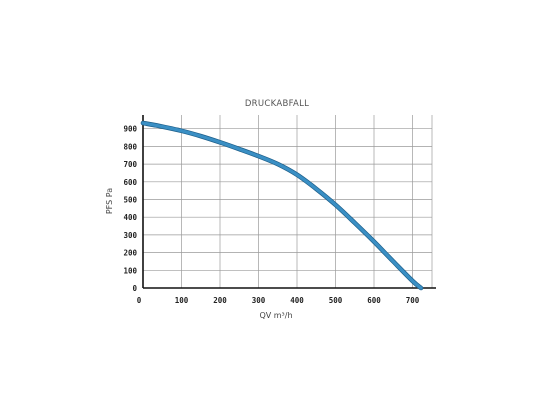  Describe the element at coordinates (130, 209) in the screenshot. I see `y-tick-labels: 0 100 200 300 400 500 600 700 800 900` at that location.